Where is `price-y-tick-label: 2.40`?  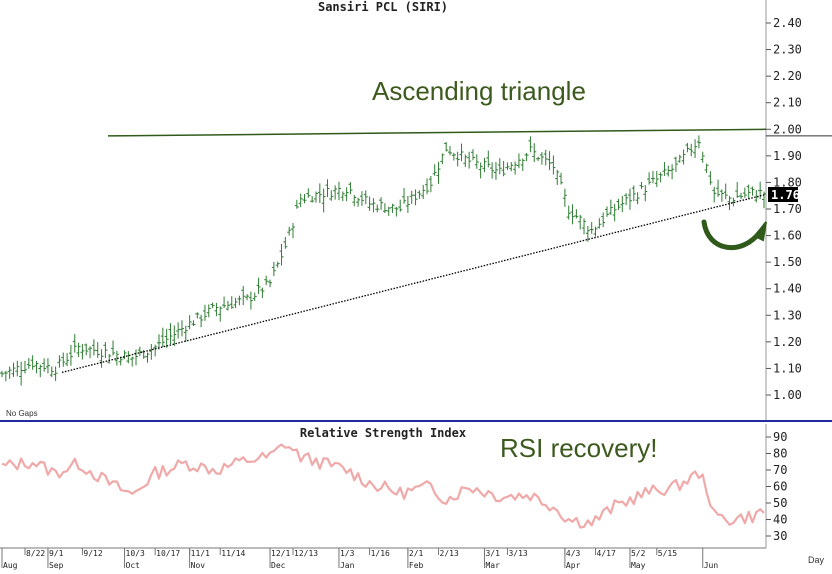
price-y-tick-label: 2.40 is located at coordinates (787, 23).